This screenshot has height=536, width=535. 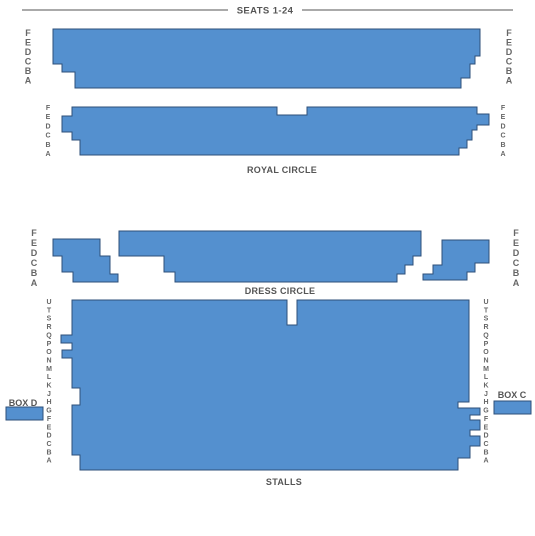 I want to click on seats-range-label: SEATS 1-24, so click(x=265, y=11).